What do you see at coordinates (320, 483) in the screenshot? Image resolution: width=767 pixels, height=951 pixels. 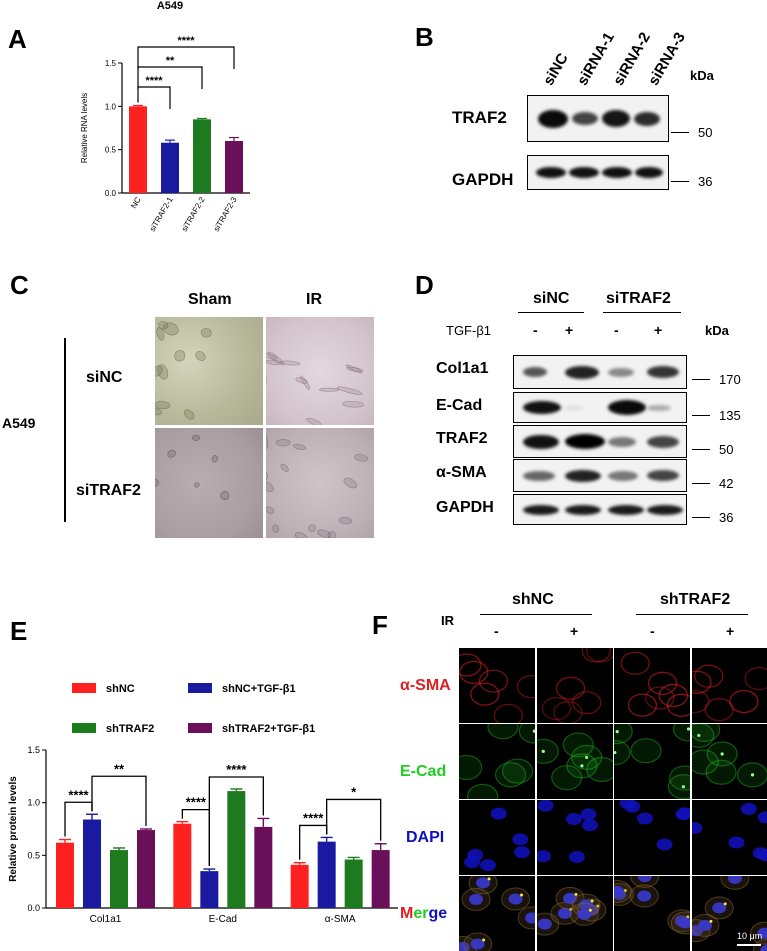 I see `micrograph-sitraf2-ir` at bounding box center [320, 483].